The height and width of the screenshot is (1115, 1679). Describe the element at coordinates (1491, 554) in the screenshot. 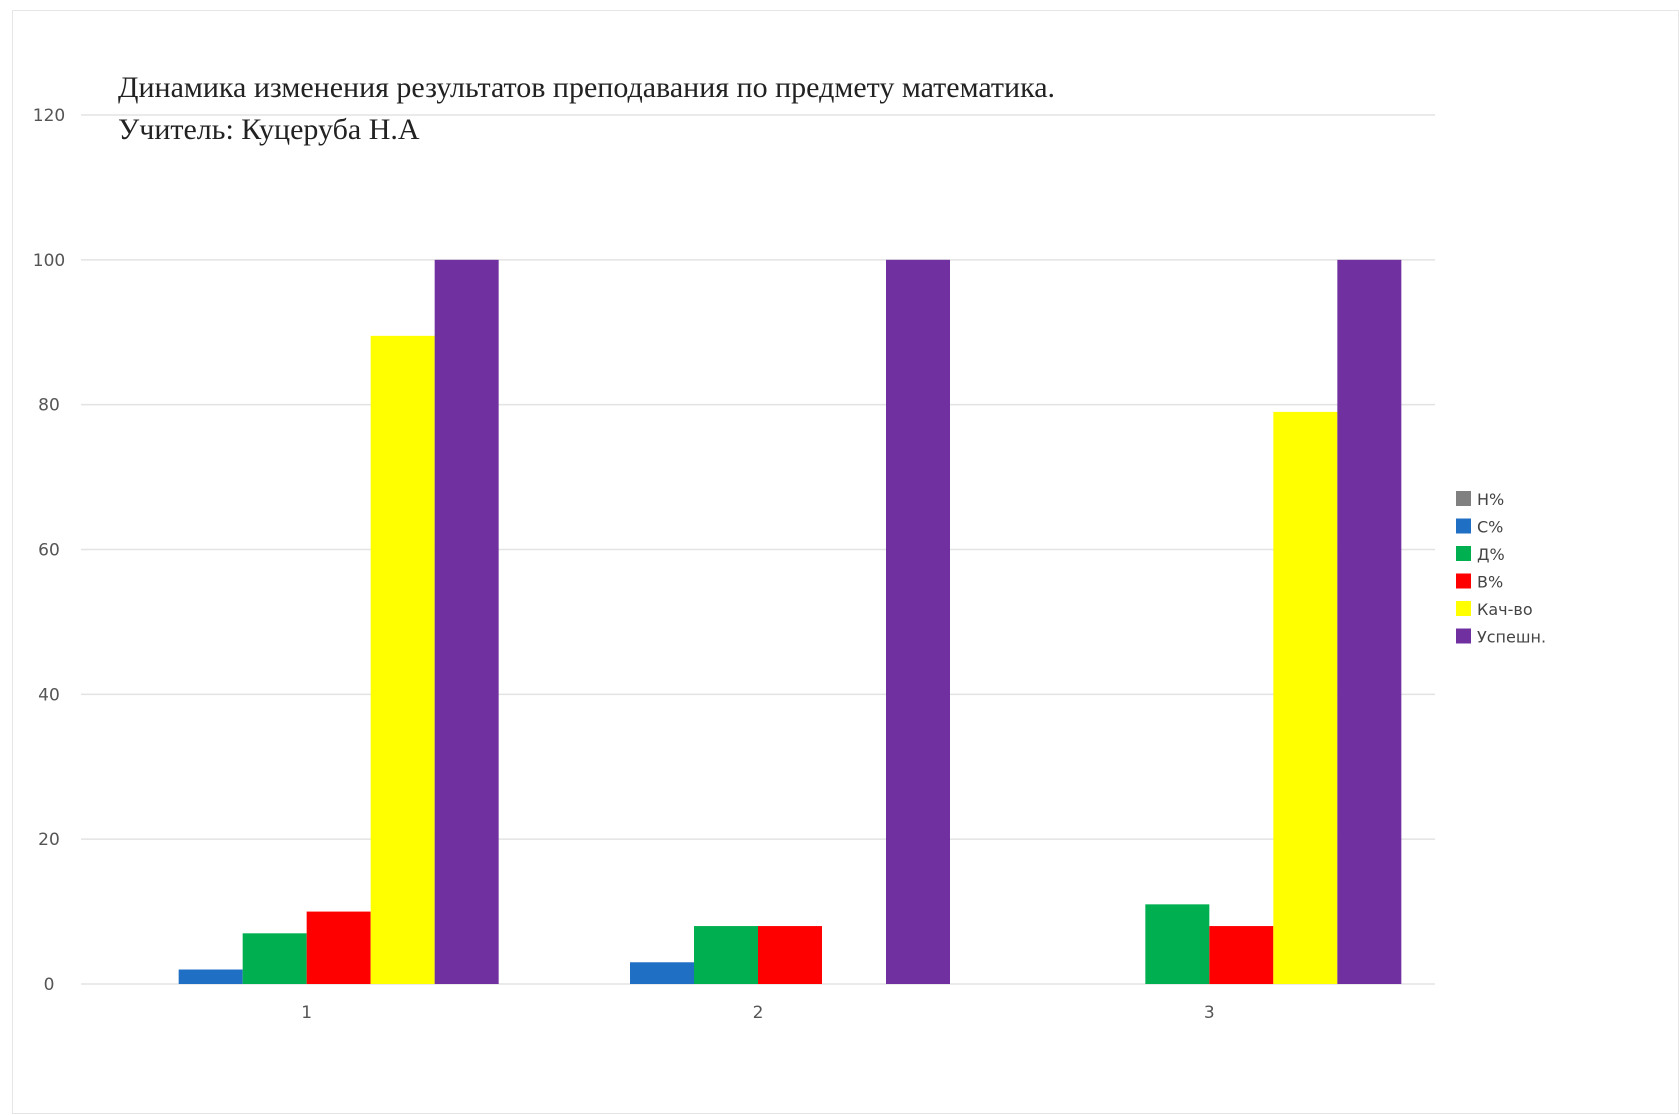

I see `legend-label: Д%` at that location.